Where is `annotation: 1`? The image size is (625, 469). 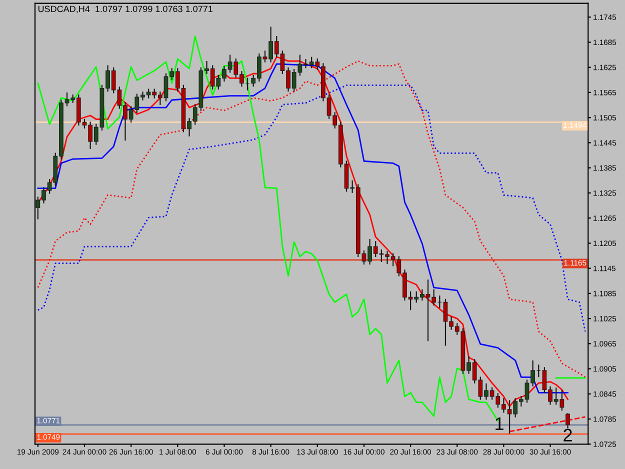 annotation: 1 is located at coordinates (500, 424).